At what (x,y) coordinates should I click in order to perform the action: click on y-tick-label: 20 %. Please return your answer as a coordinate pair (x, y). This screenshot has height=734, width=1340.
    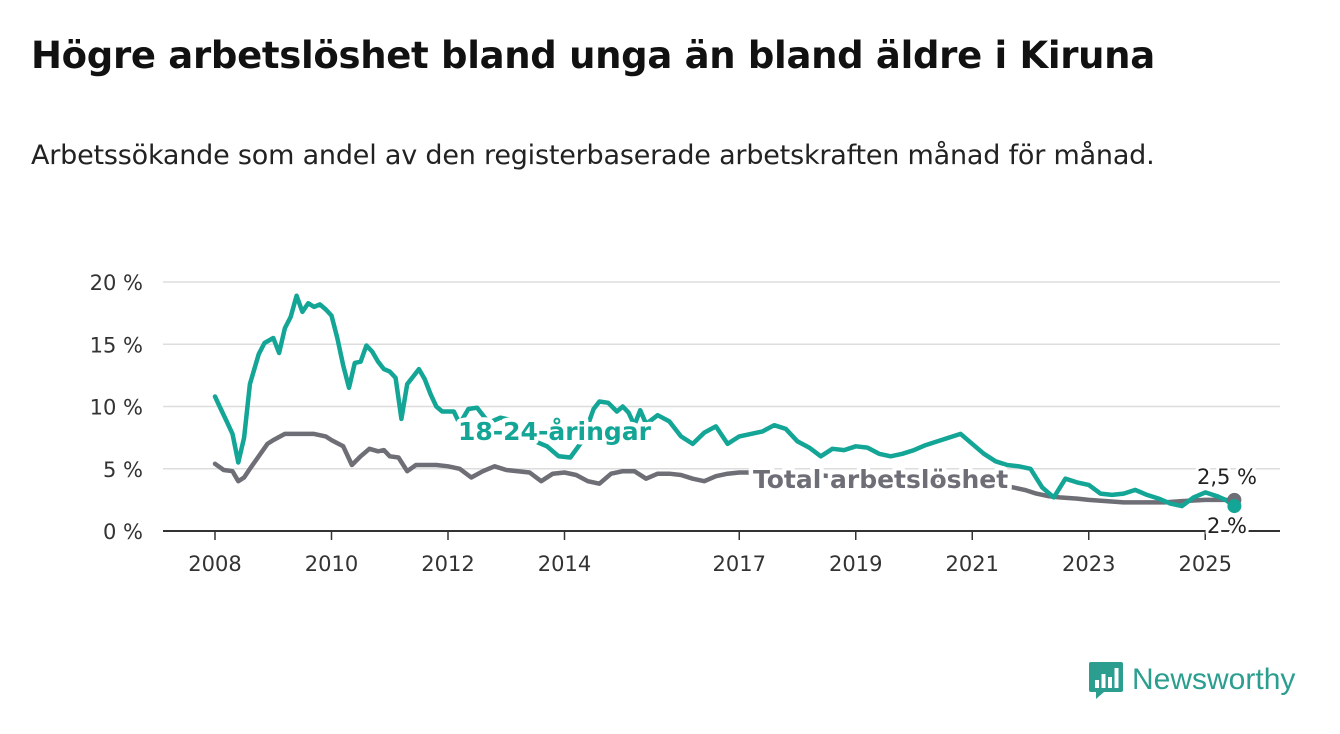
    Looking at the image, I should click on (116, 283).